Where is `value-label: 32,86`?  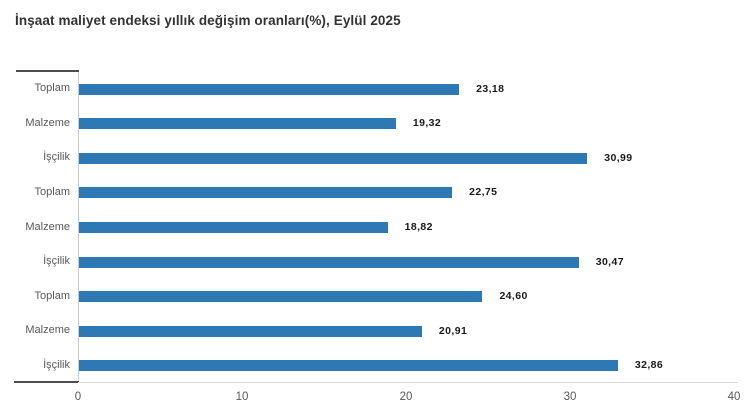
value-label: 32,86 is located at coordinates (649, 365).